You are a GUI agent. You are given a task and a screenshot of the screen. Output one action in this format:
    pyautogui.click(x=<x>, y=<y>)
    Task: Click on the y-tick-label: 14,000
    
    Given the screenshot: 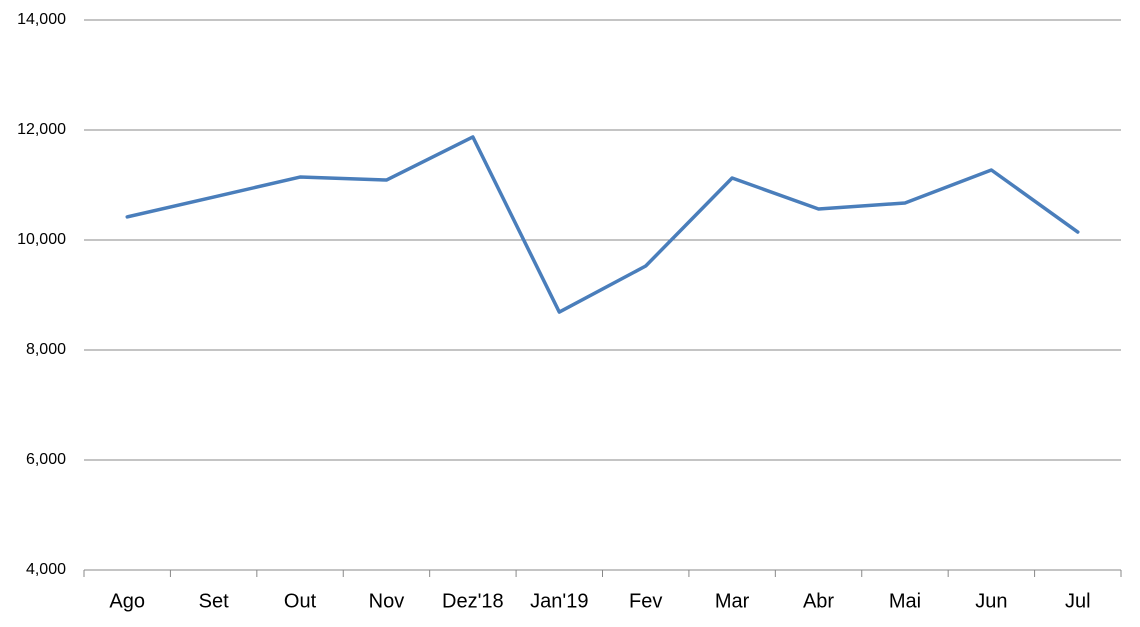 What is the action you would take?
    pyautogui.click(x=41, y=19)
    